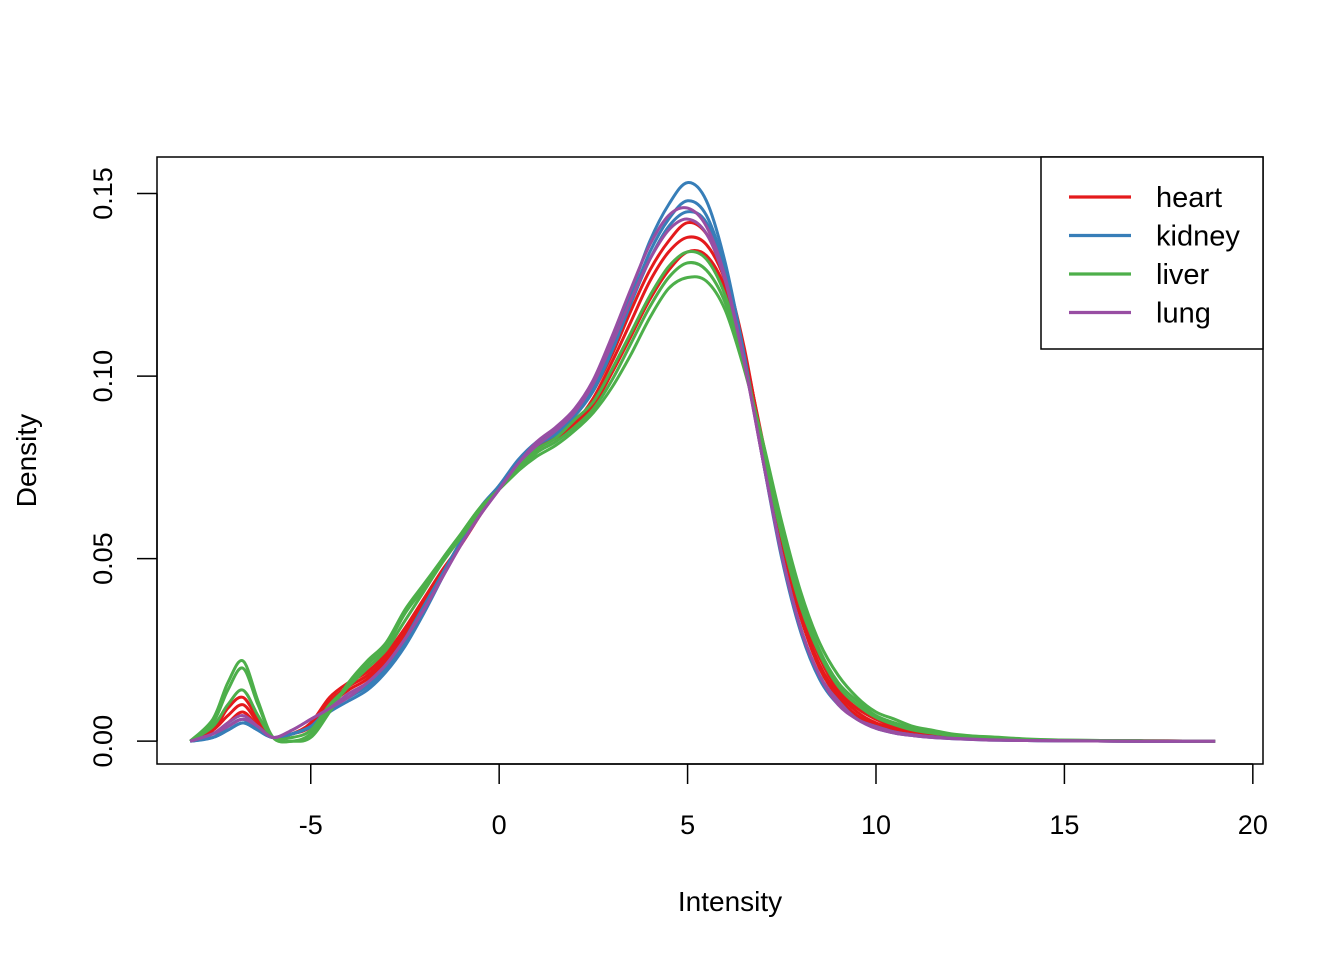 This screenshot has height=960, width=1344. Describe the element at coordinates (687, 825) in the screenshot. I see `x-tick-label: 5` at that location.